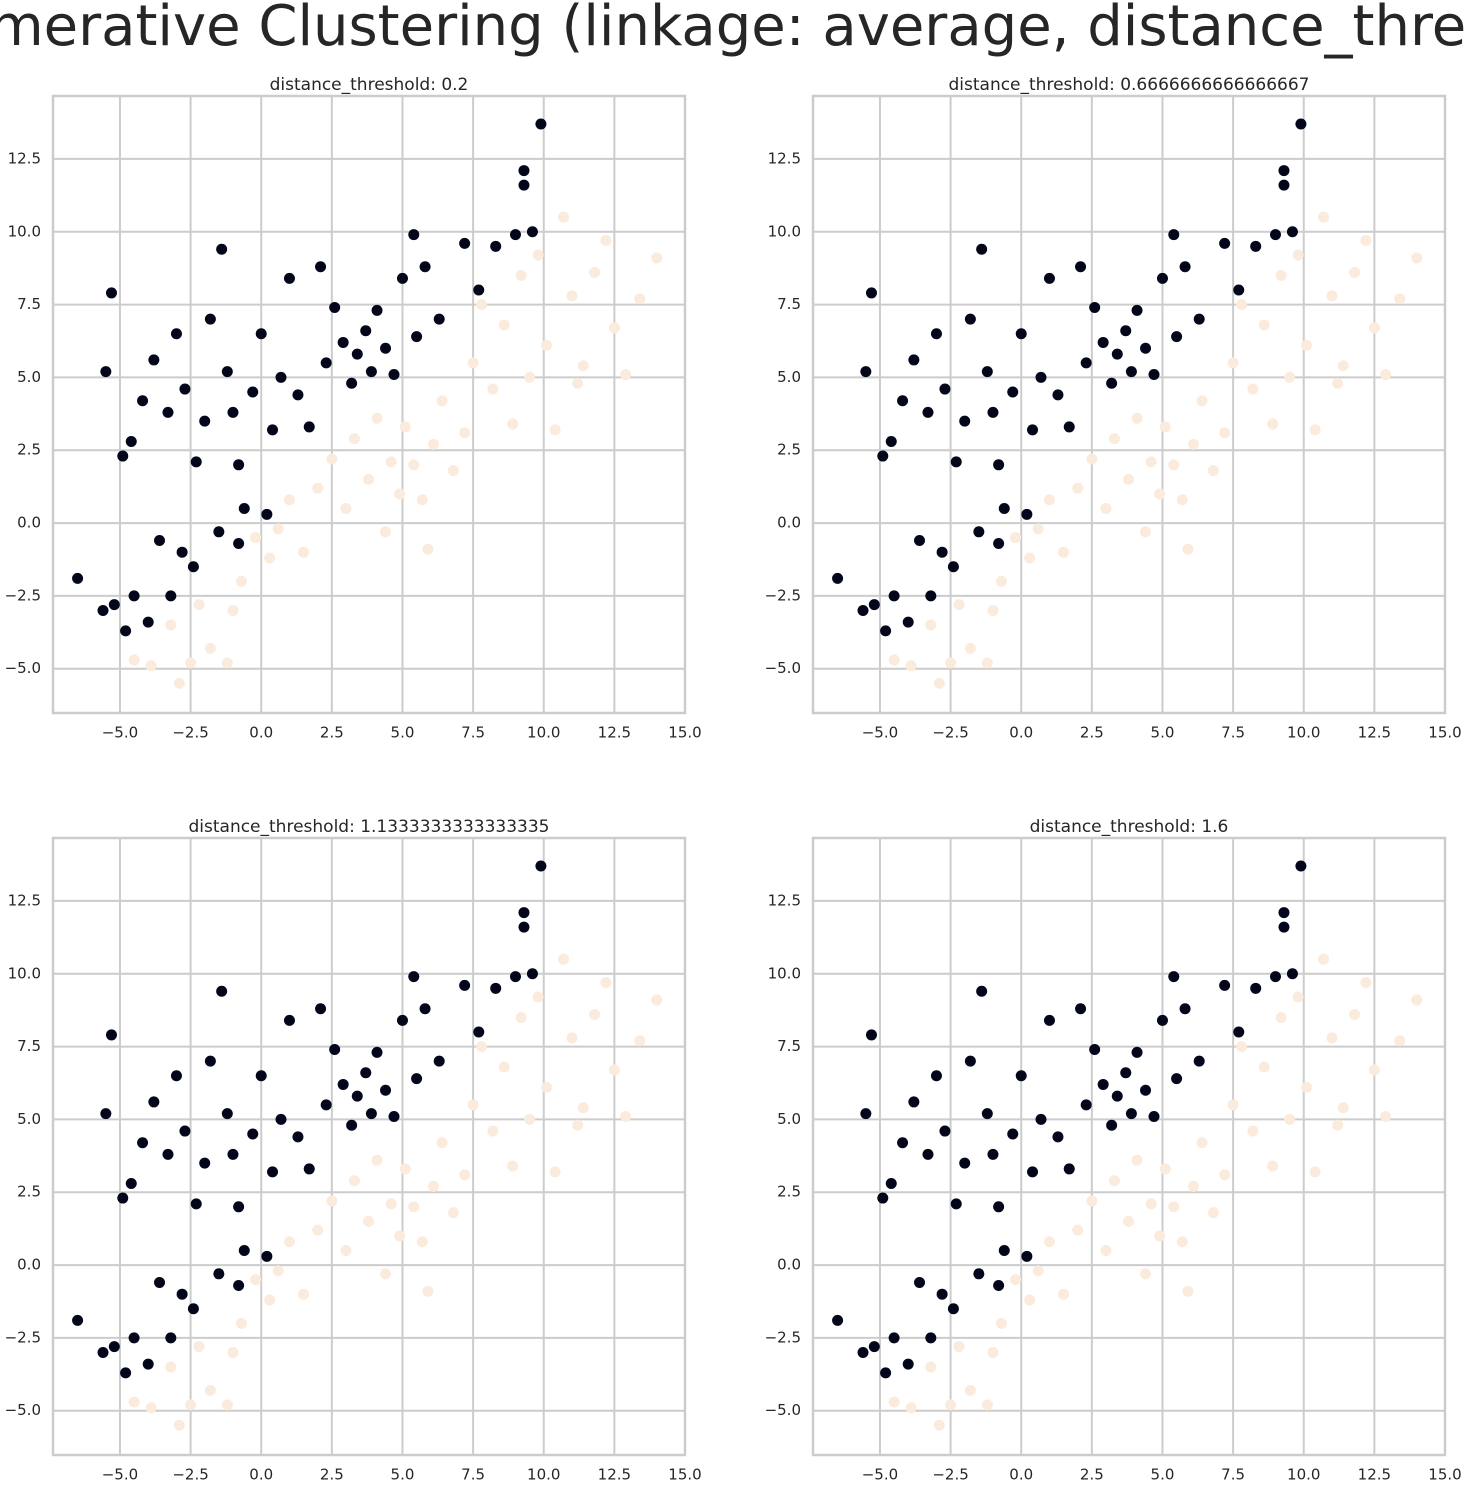  What do you see at coordinates (261, 733) in the screenshot?
I see `x-tick-label: 0.0` at bounding box center [261, 733].